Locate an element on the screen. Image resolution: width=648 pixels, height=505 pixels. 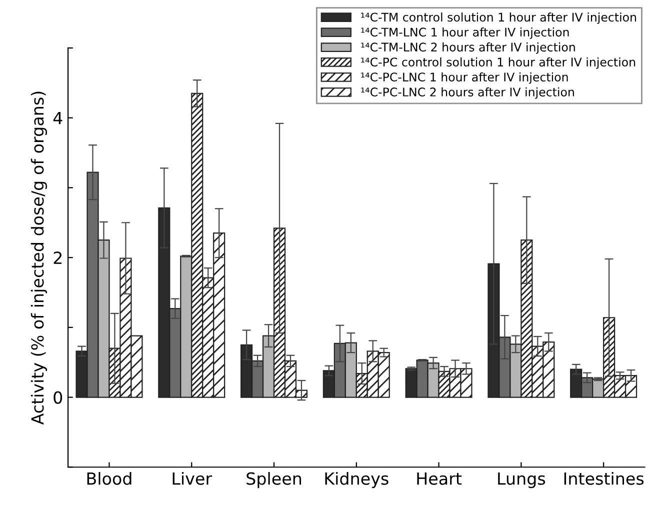
x-tick-label: Lungs is located at coordinates (522, 480).